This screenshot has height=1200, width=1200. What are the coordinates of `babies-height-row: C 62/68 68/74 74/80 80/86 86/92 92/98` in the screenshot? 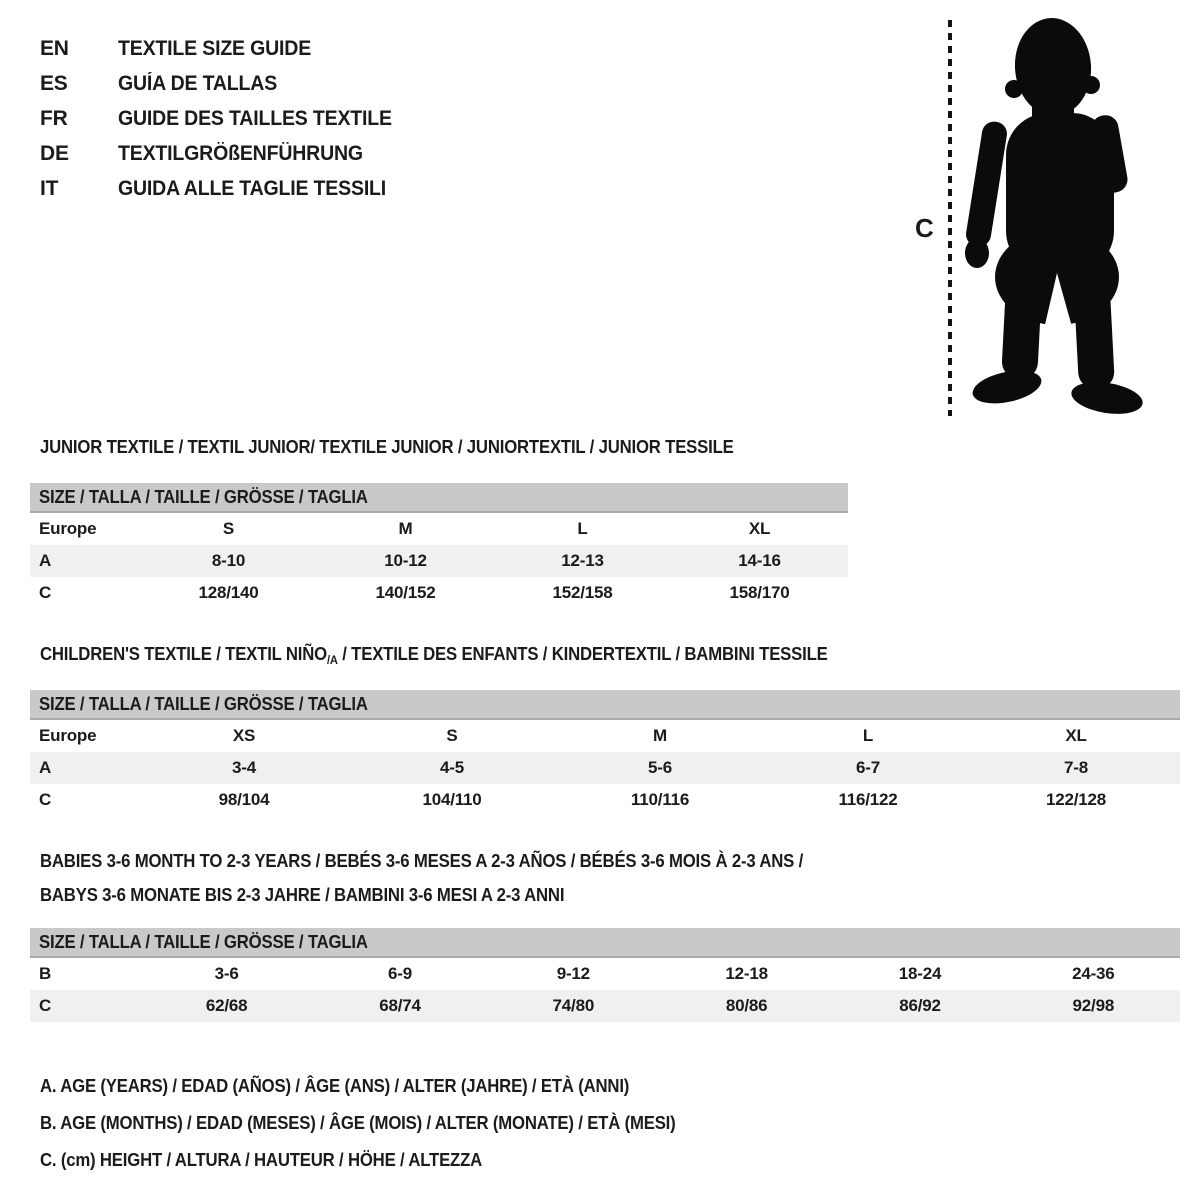 It's located at (605, 1006).